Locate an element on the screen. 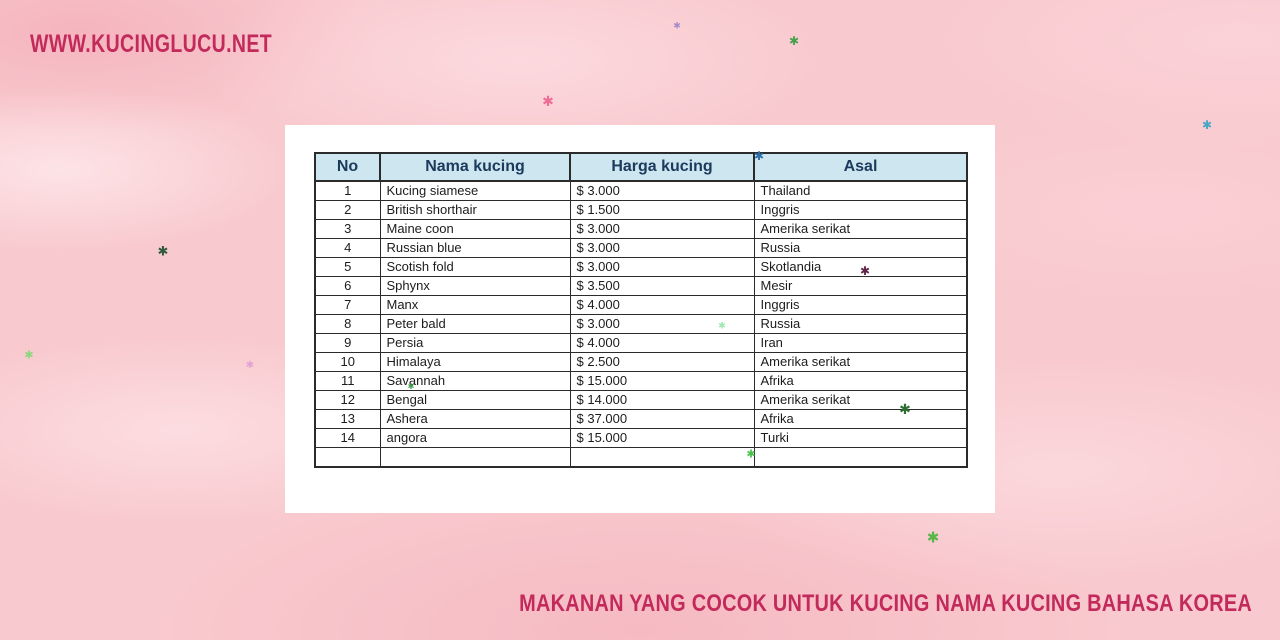  table-cell: Bengal is located at coordinates (475, 400).